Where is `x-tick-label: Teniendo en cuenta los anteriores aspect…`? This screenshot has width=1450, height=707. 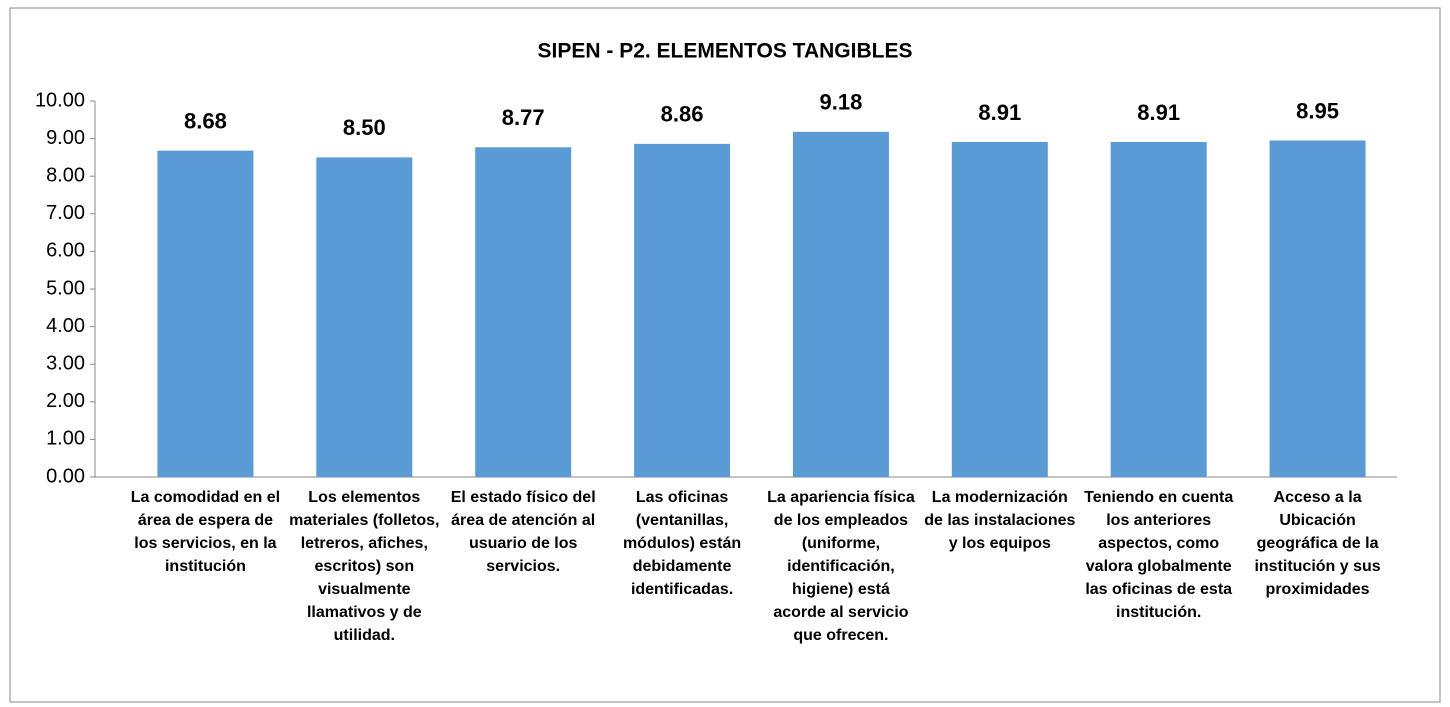
x-tick-label: Teniendo en cuenta los anteriores aspect… is located at coordinates (1159, 555).